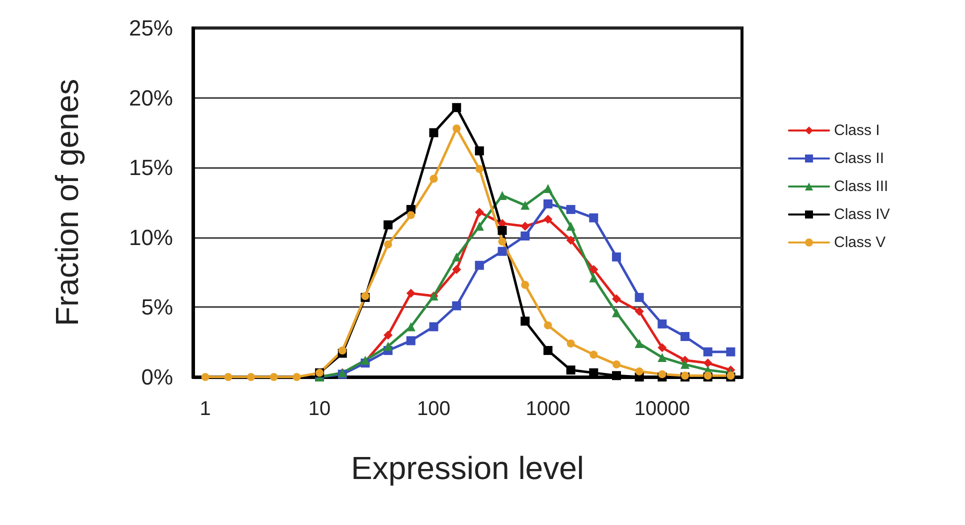 The width and height of the screenshot is (965, 525). Describe the element at coordinates (319, 409) in the screenshot. I see `x-tick-label: 10` at that location.